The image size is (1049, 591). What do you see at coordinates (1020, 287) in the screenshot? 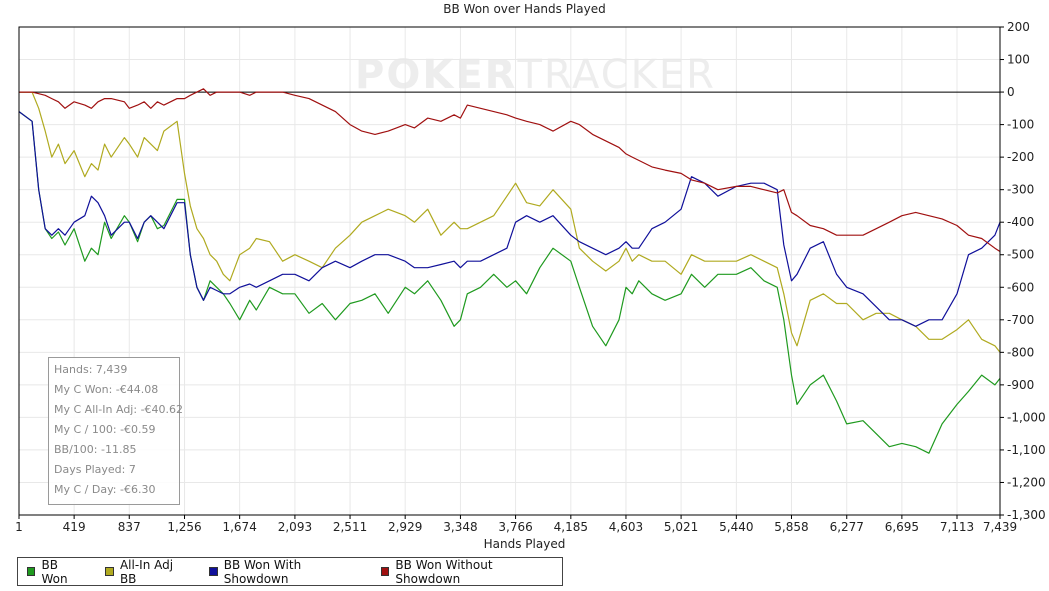
I see `y-tick-label: -600` at bounding box center [1020, 287].